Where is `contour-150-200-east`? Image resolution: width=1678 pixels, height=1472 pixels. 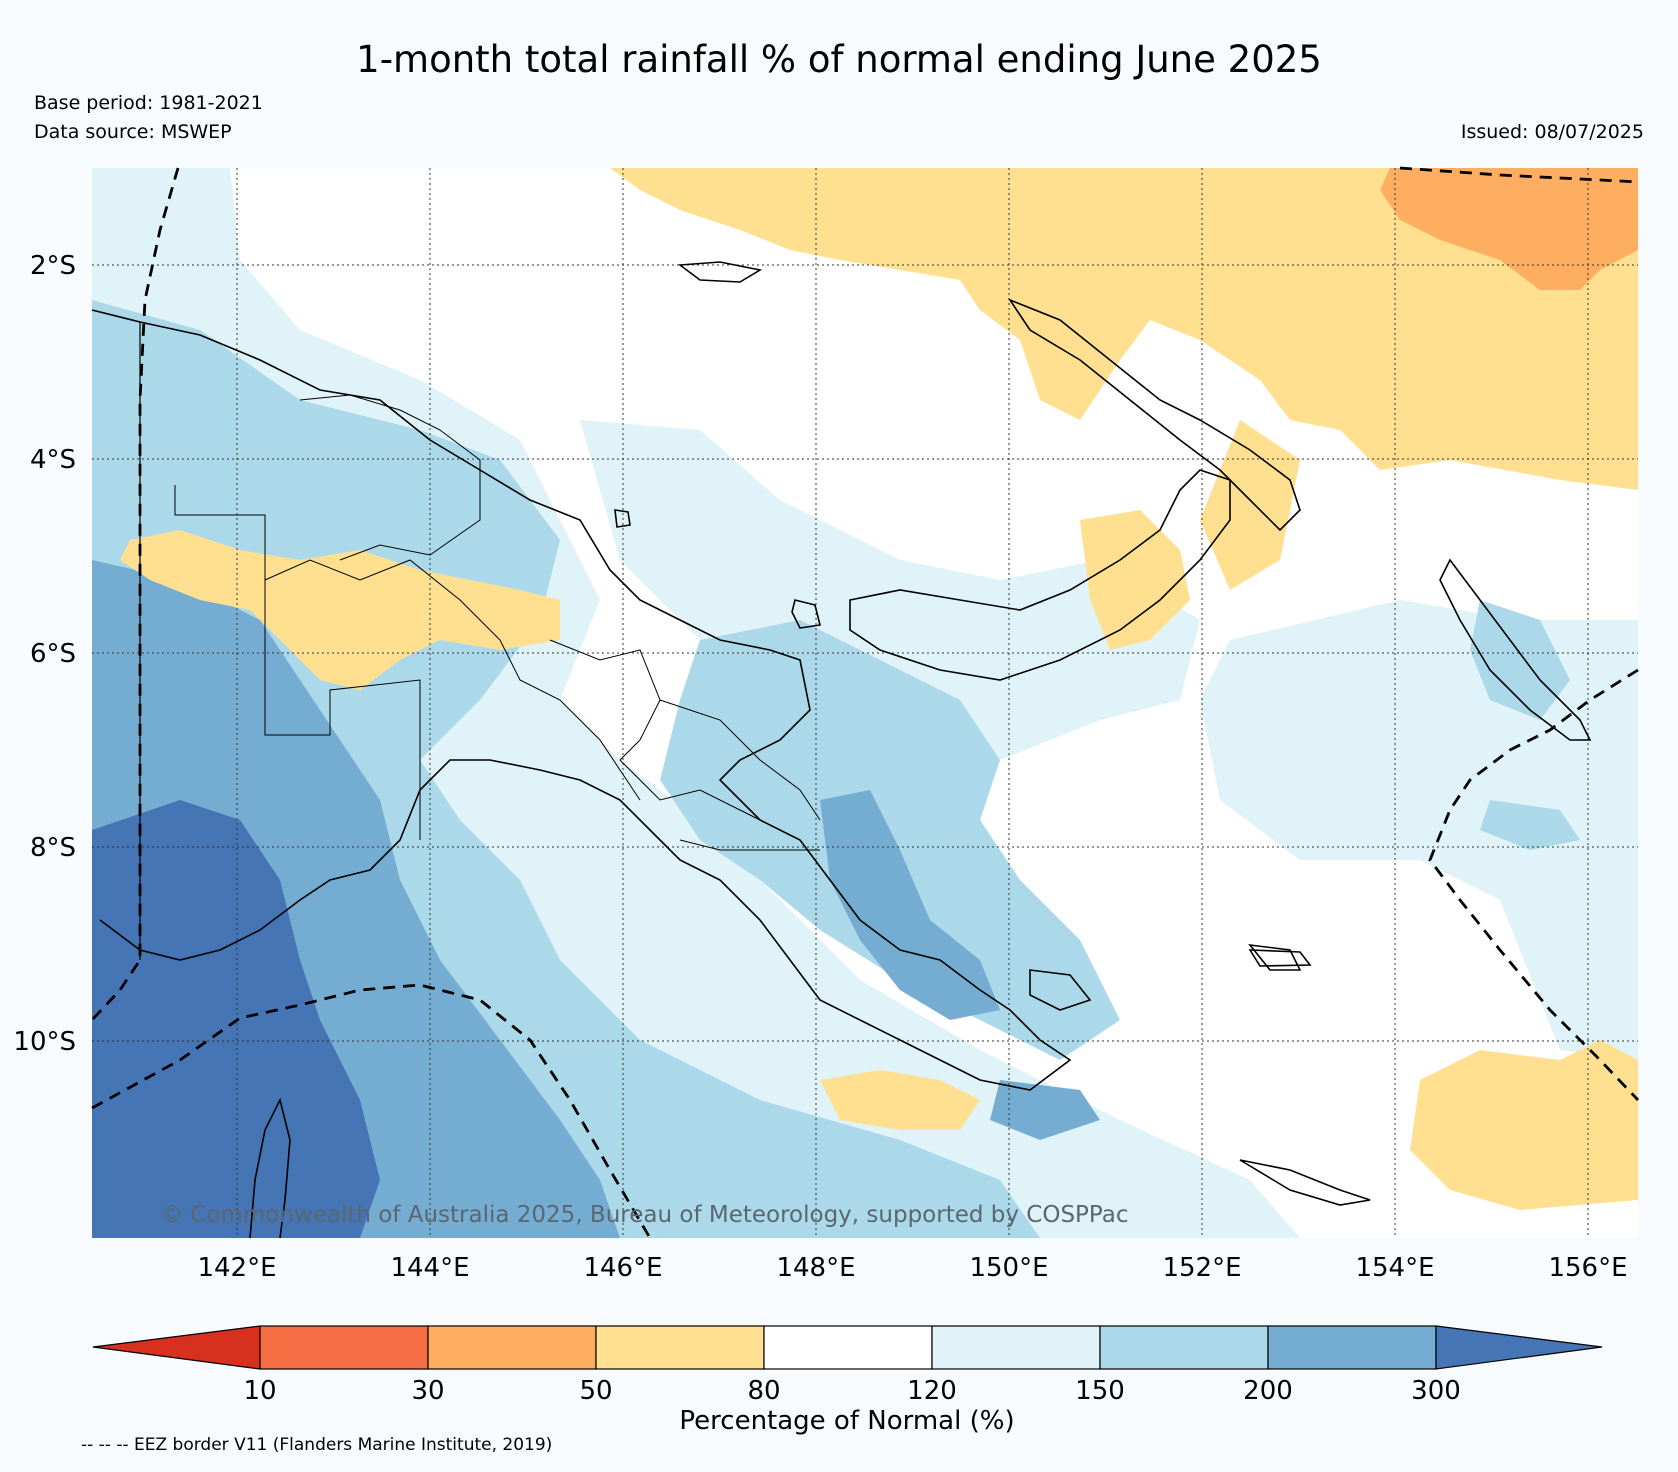
contour-150-200-east is located at coordinates (1525, 725).